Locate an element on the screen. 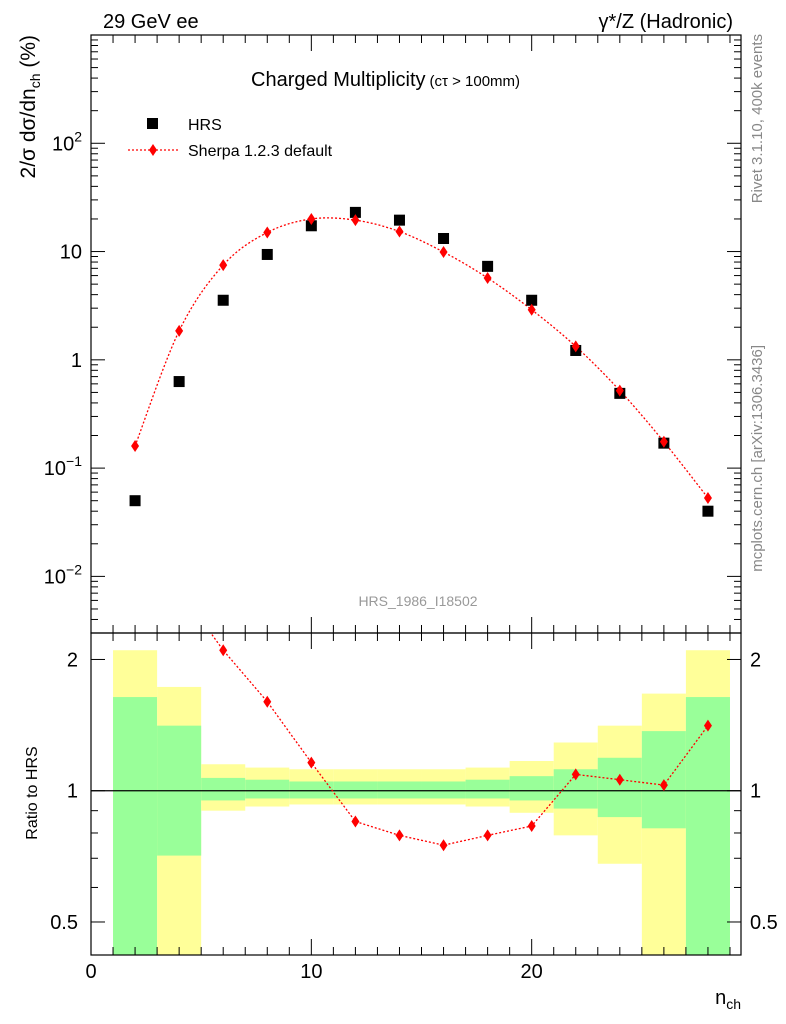  header-left-label: 29 GeV ee is located at coordinates (151, 22).